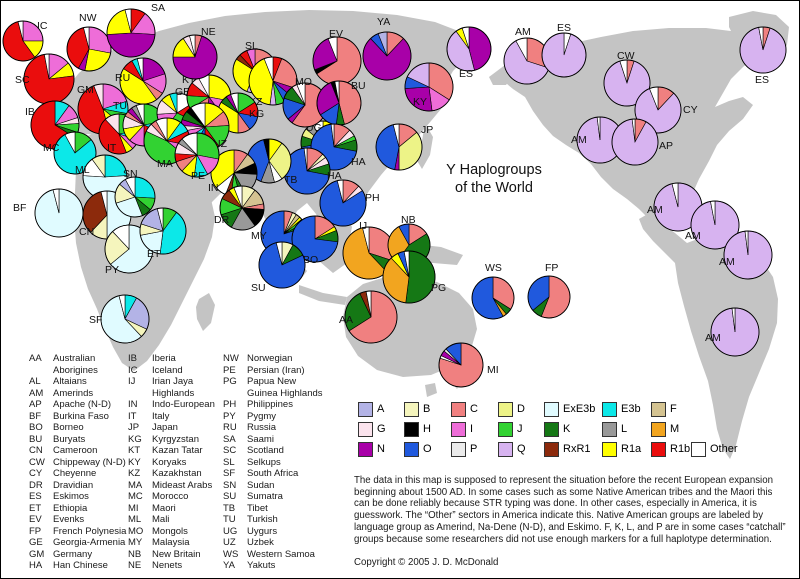 This screenshot has height=579, width=800. Describe the element at coordinates (89, 542) in the screenshot. I see `abbrev-name: Georgia-Armenia` at that location.